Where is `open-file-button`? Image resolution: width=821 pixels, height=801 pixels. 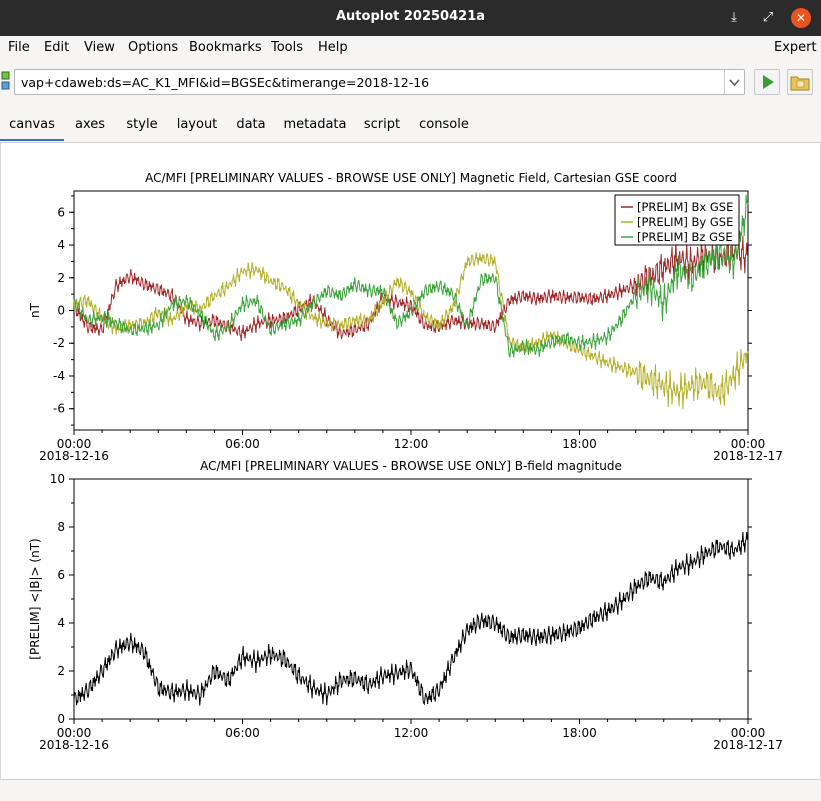 open-file-button is located at coordinates (800, 82).